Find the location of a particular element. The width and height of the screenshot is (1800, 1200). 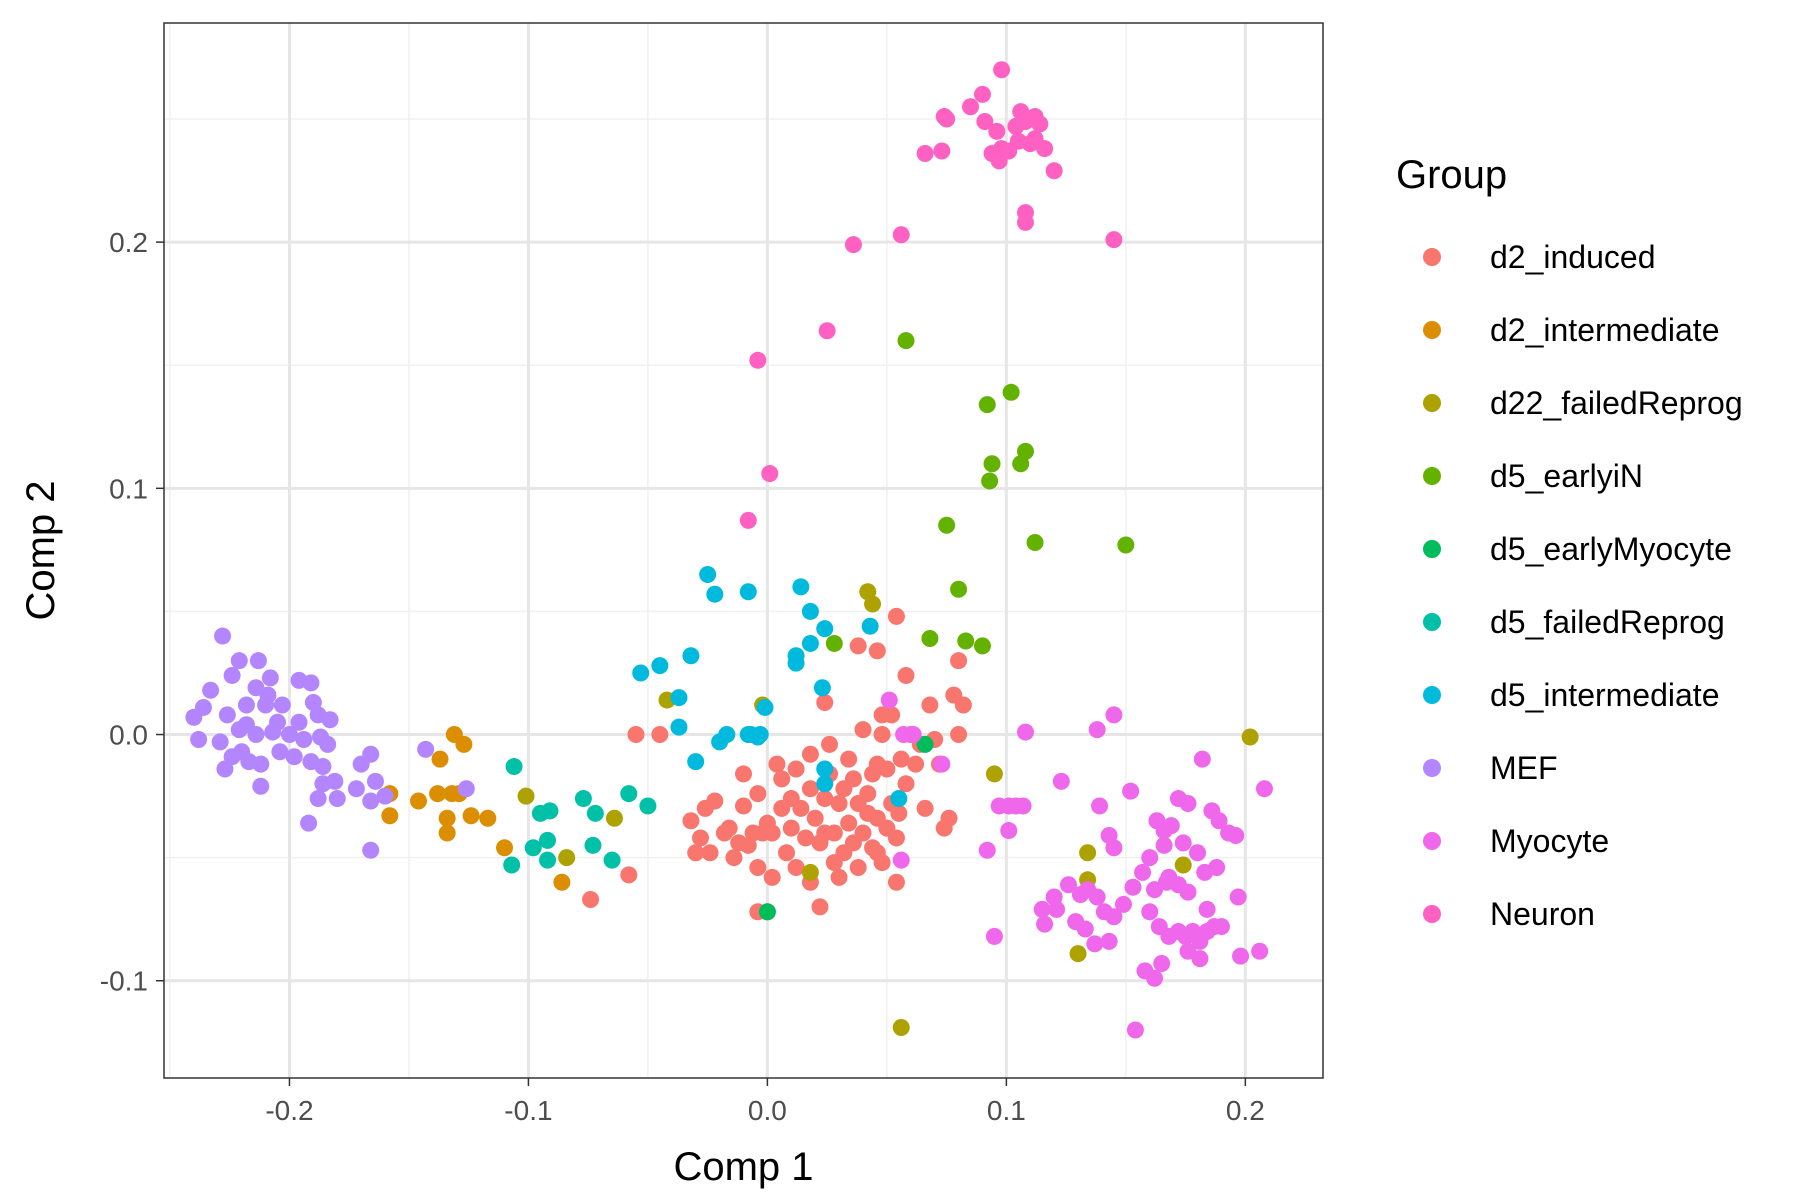

legend-label: d22_failedReprog is located at coordinates (1616, 403).